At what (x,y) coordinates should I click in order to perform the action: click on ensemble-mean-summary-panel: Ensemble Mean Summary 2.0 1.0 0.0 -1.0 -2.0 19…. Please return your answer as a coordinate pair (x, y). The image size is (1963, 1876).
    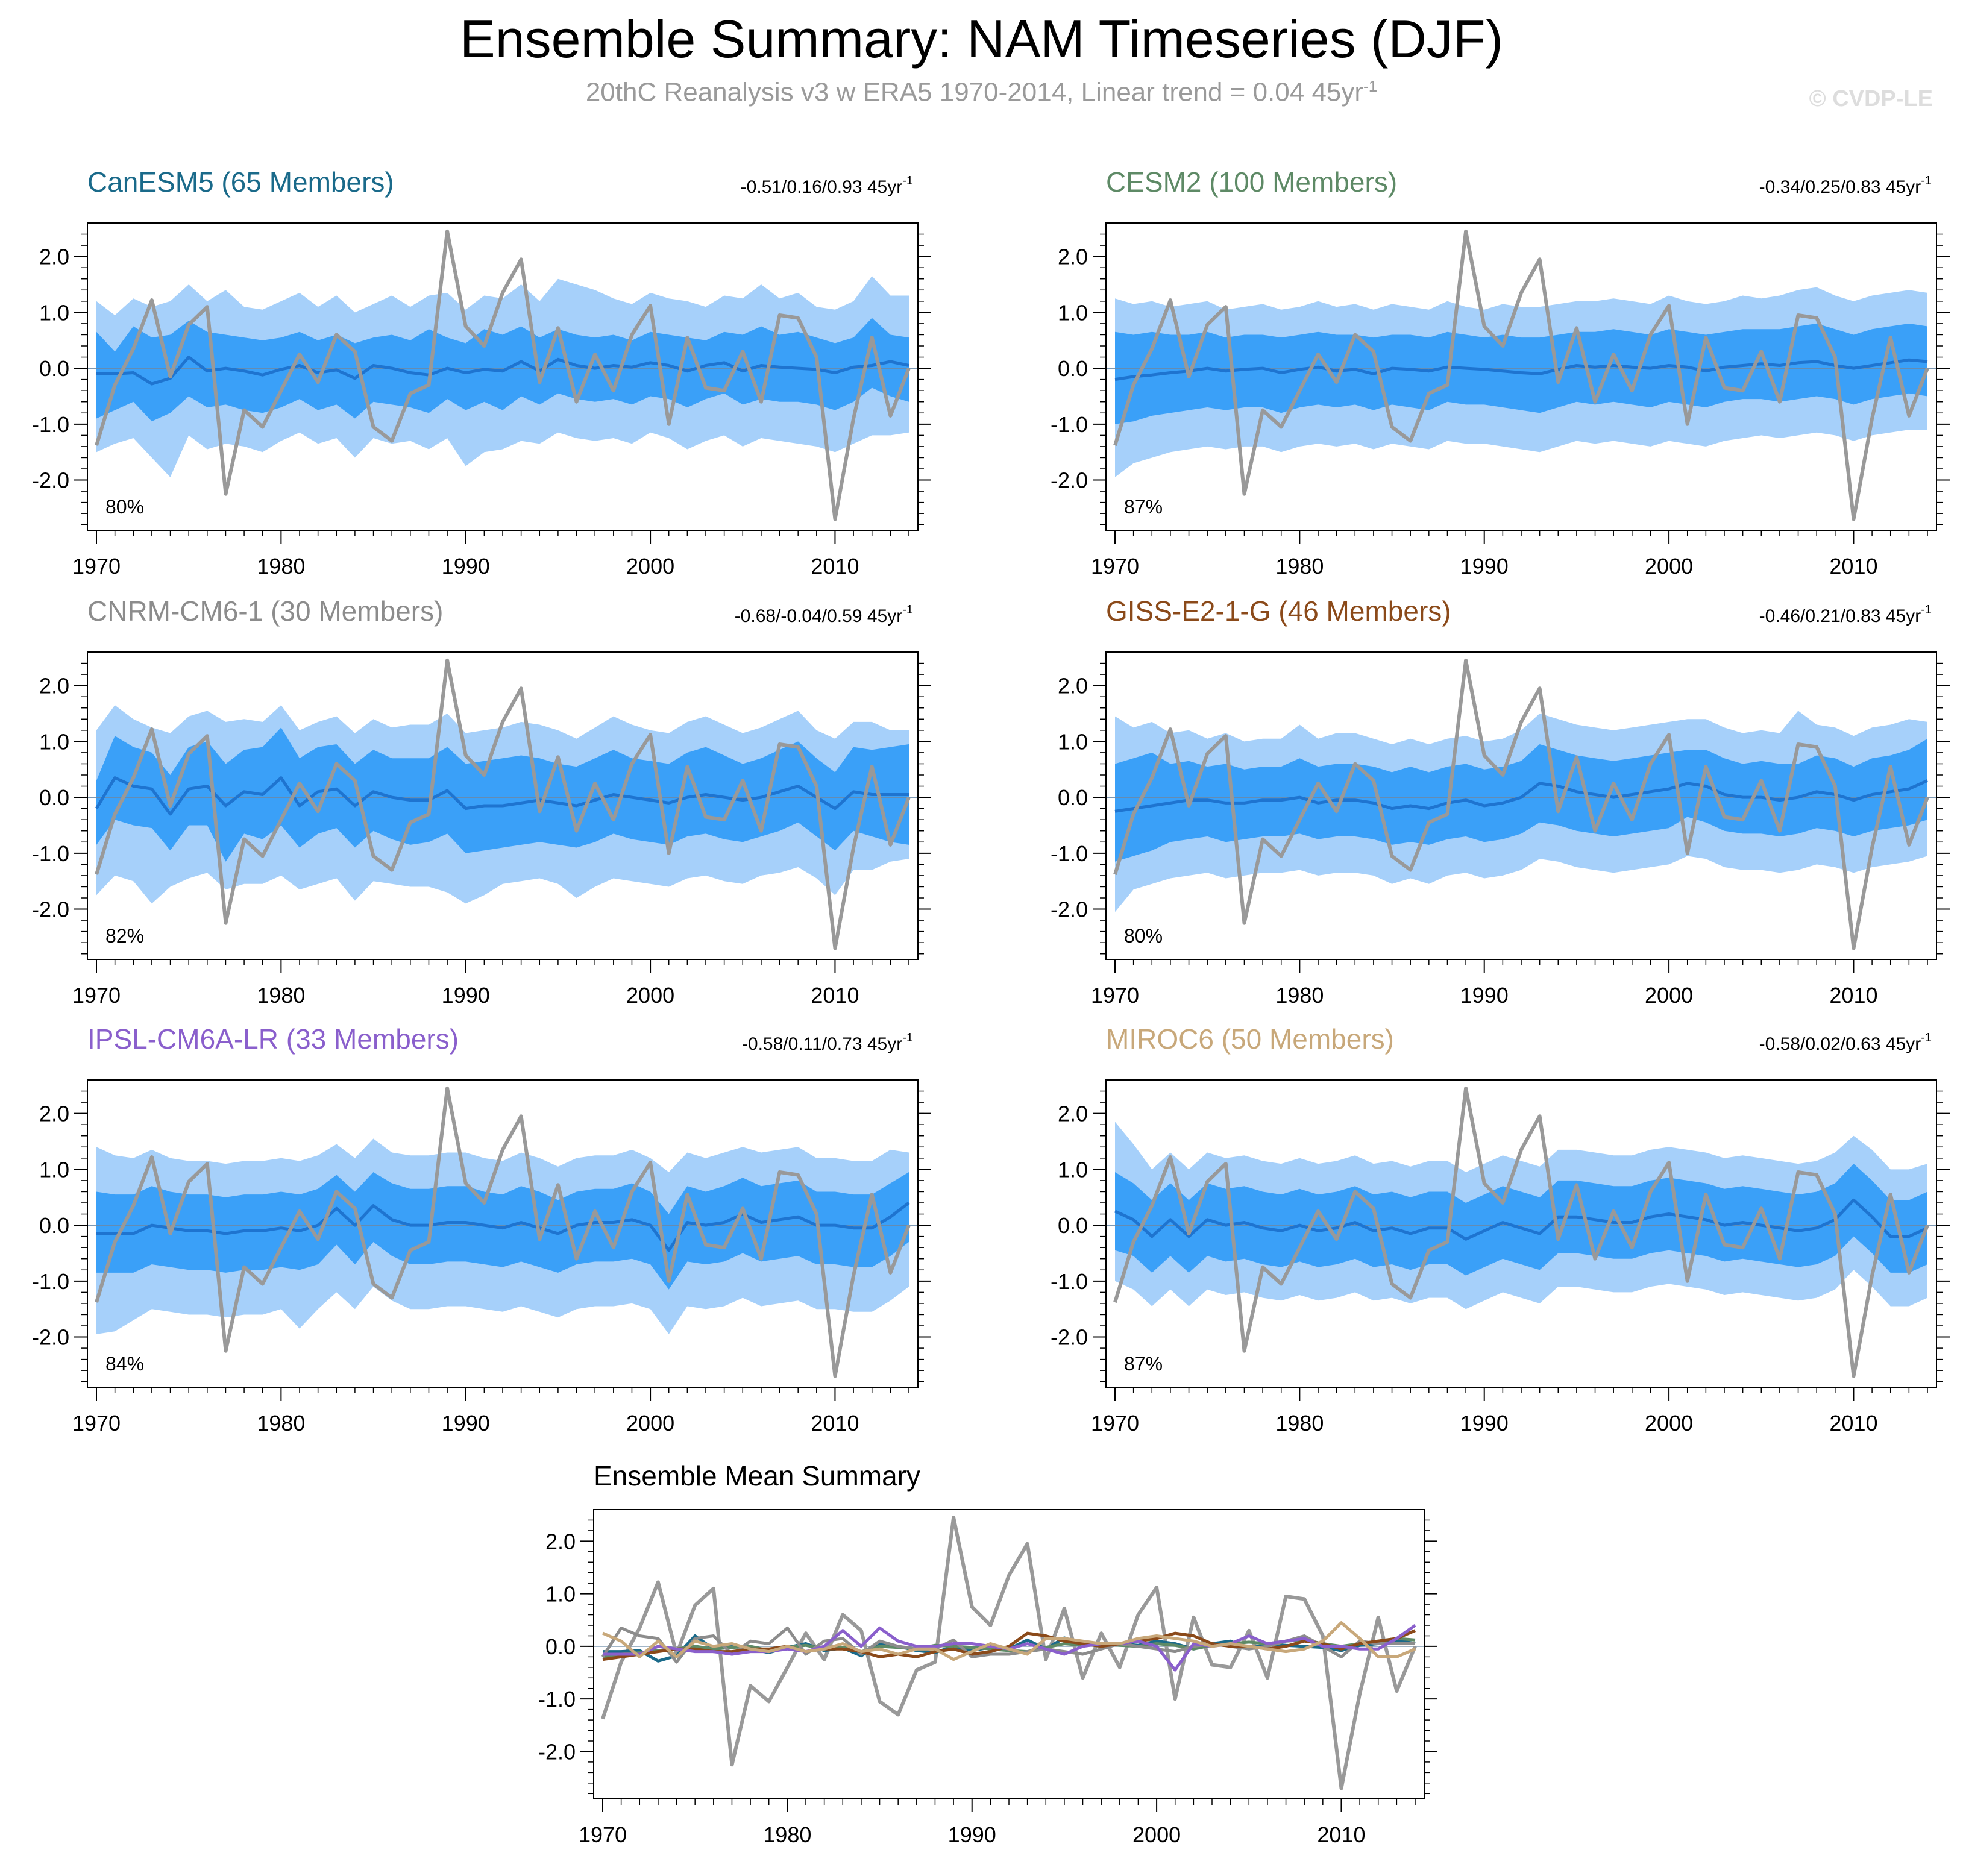
    Looking at the image, I should click on (987, 1653).